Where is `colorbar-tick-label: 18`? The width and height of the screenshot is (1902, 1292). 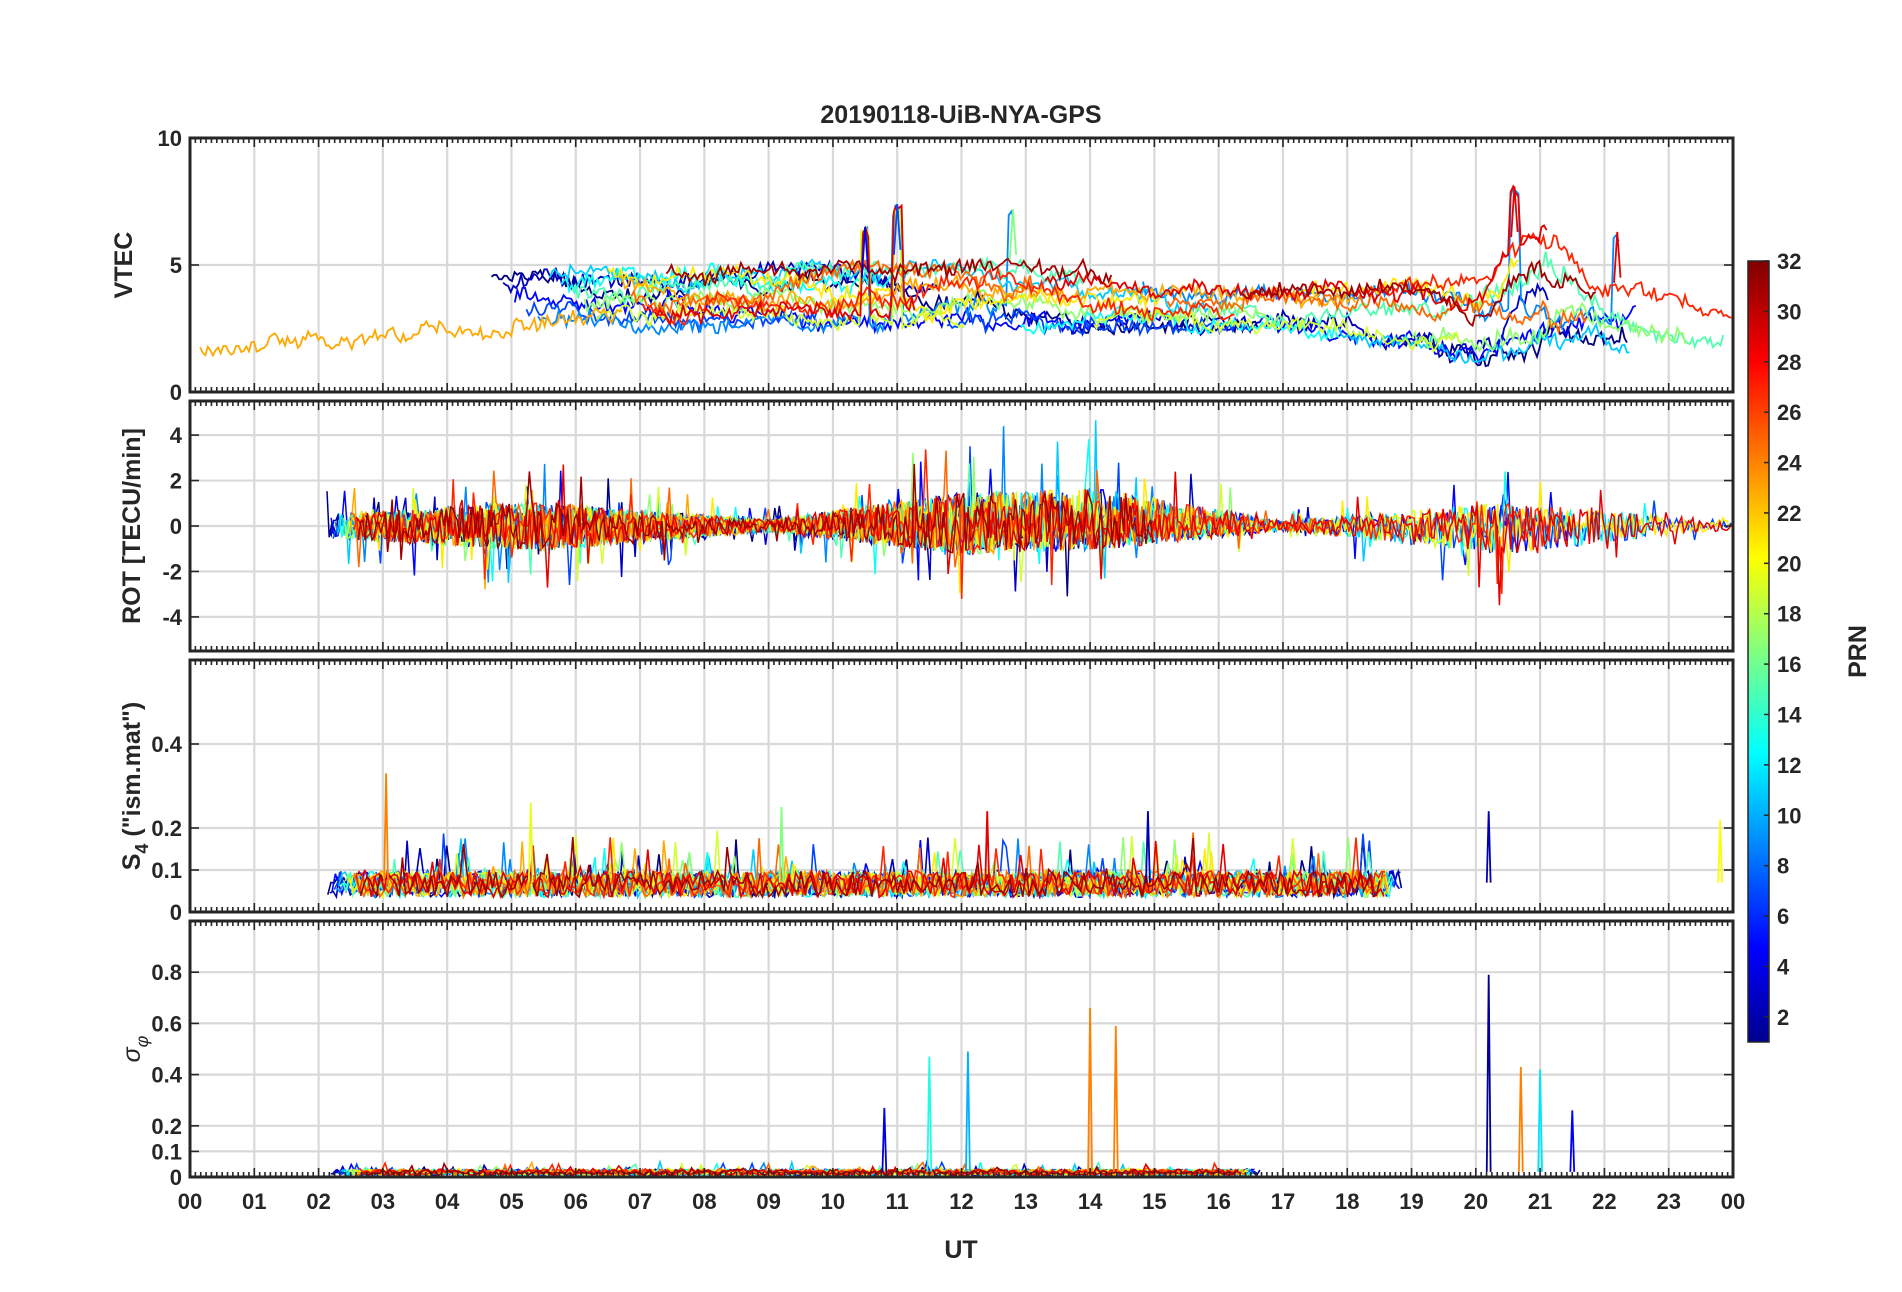 colorbar-tick-label: 18 is located at coordinates (1789, 614).